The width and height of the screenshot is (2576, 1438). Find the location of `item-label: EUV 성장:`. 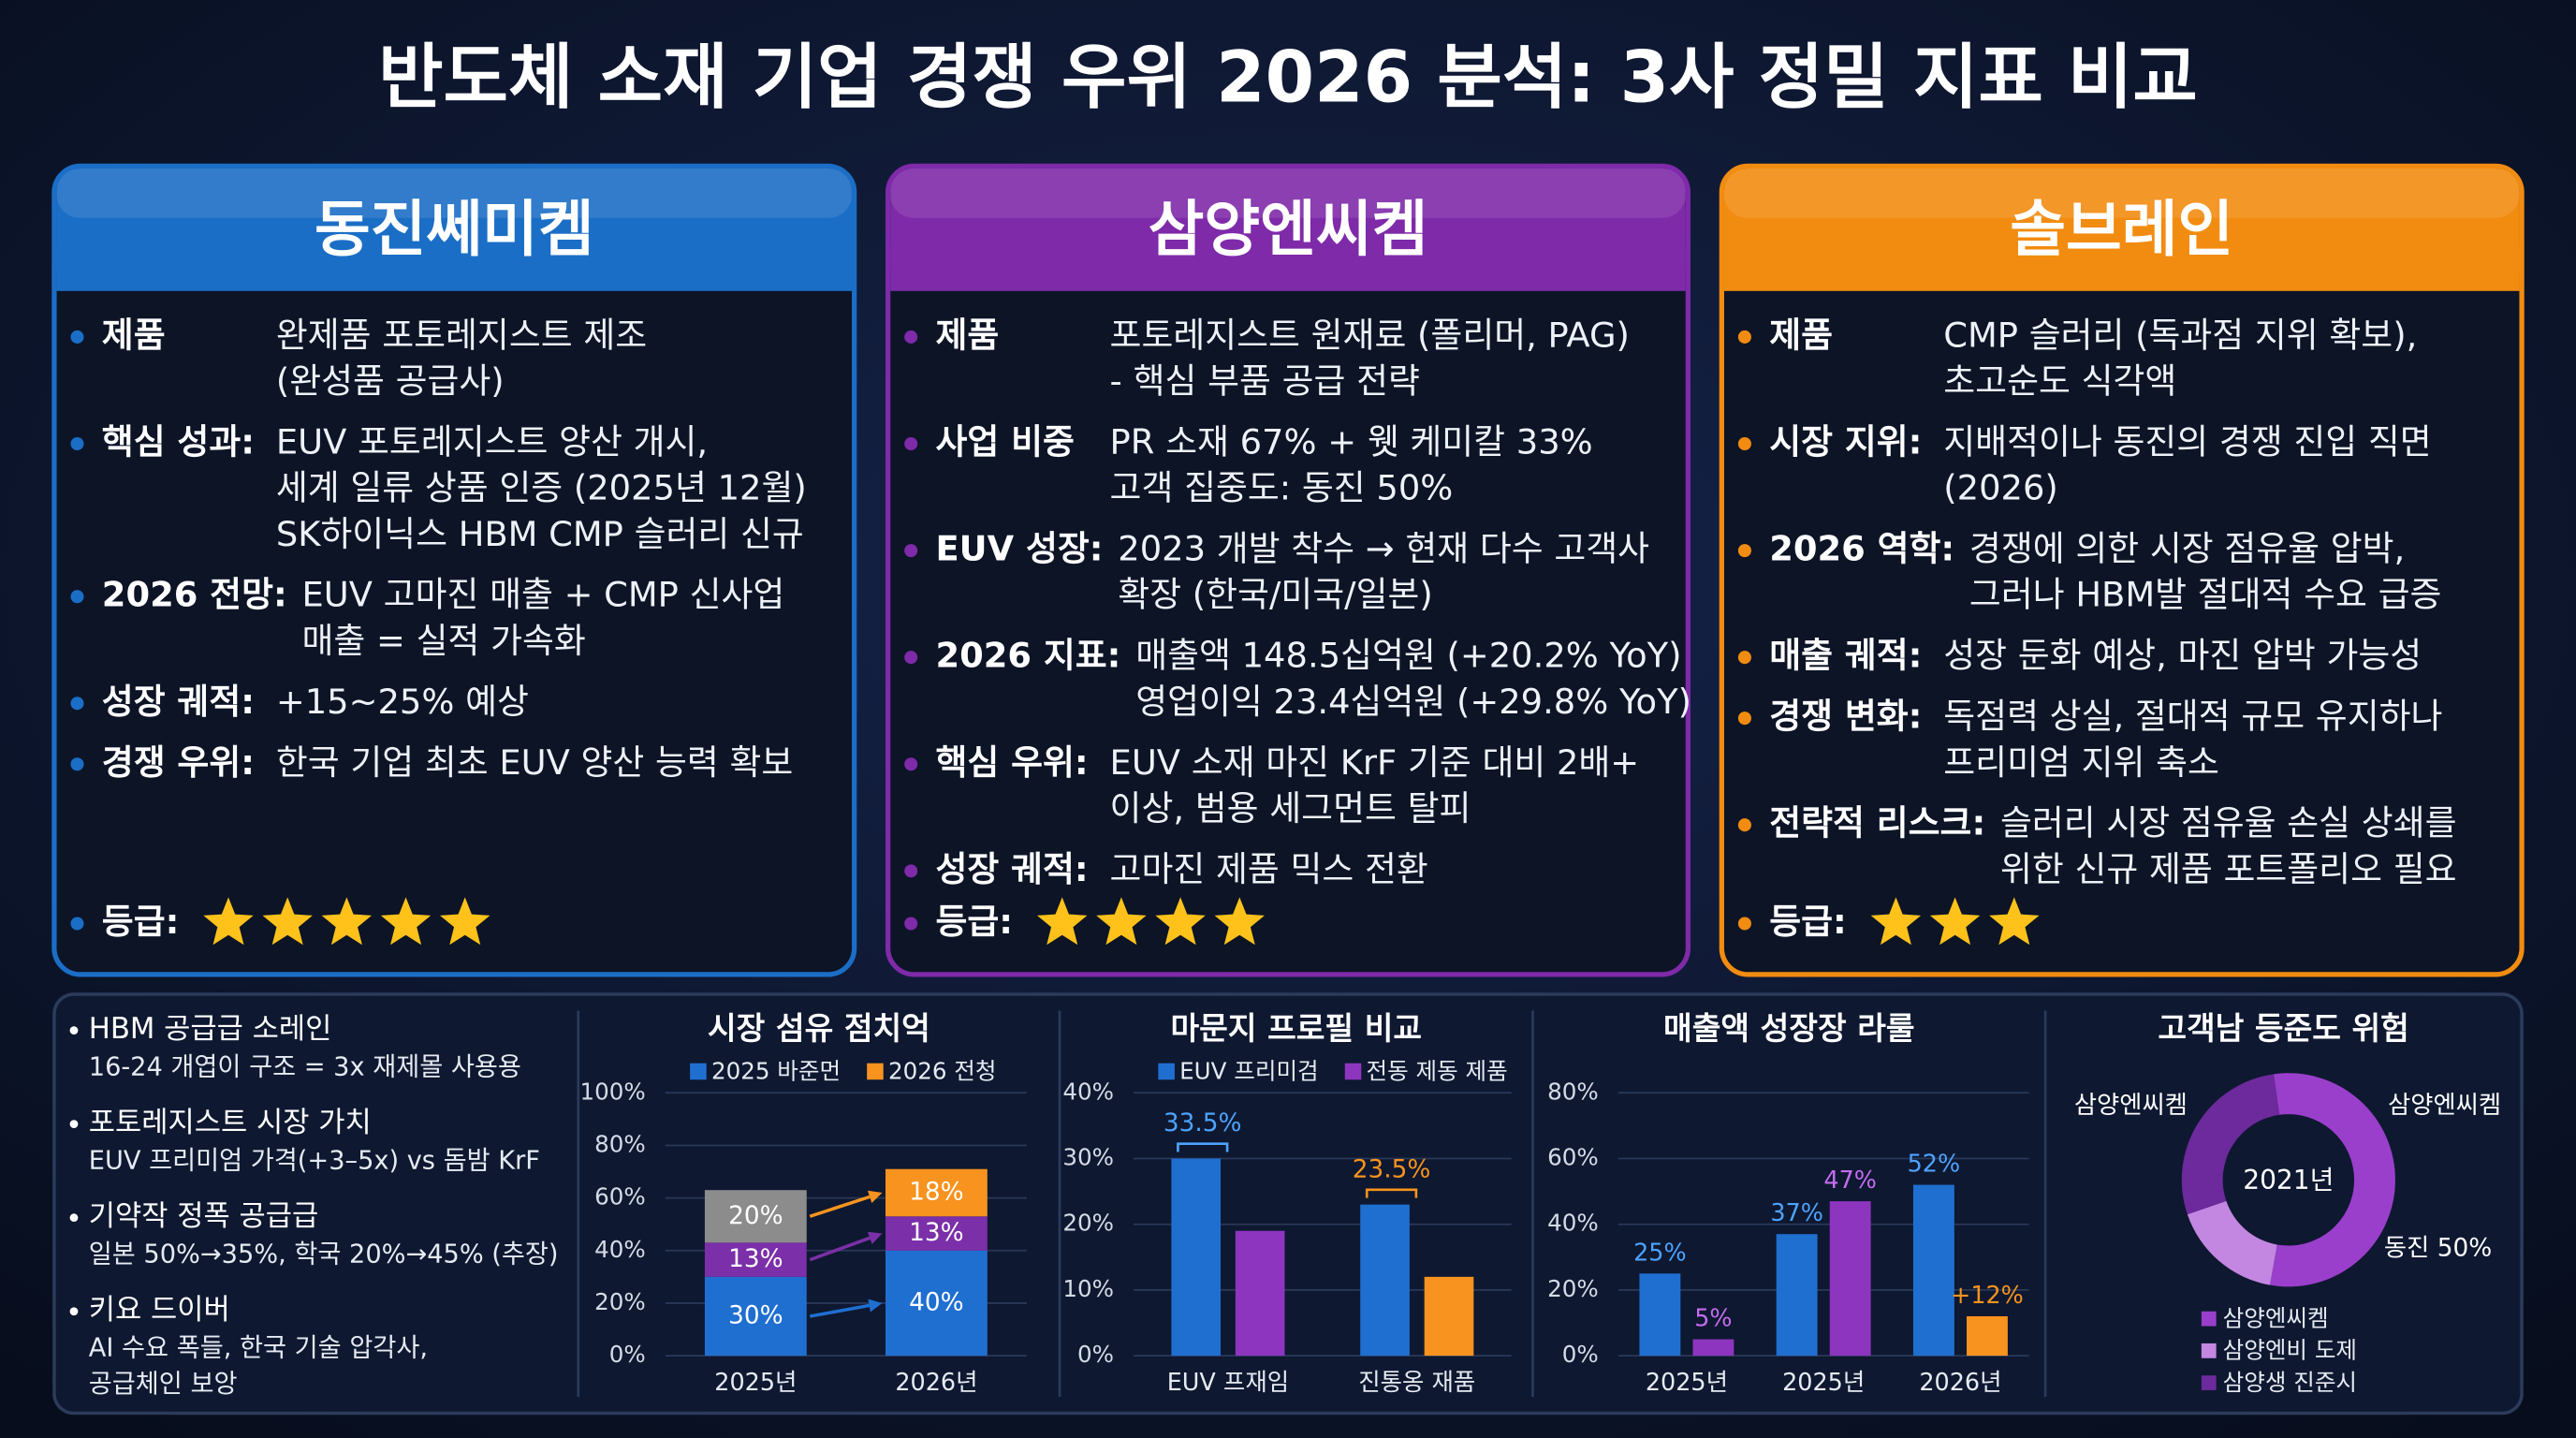

item-label: EUV 성장: is located at coordinates (1020, 549).